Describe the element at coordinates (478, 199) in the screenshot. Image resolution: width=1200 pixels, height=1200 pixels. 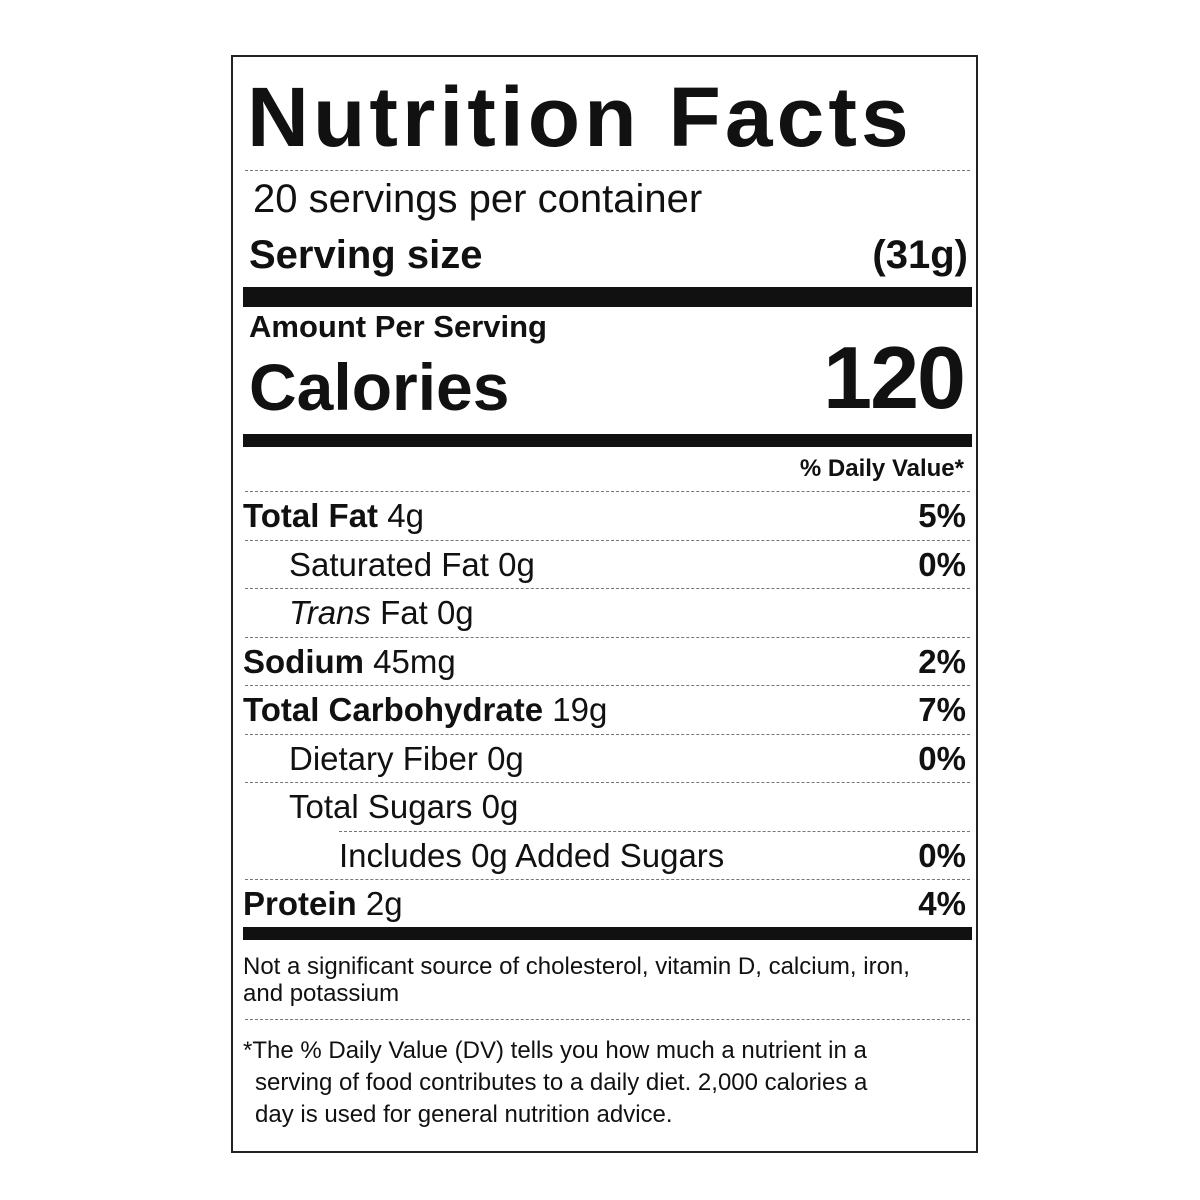
I see `servings-per-container: 20 servings per container` at that location.